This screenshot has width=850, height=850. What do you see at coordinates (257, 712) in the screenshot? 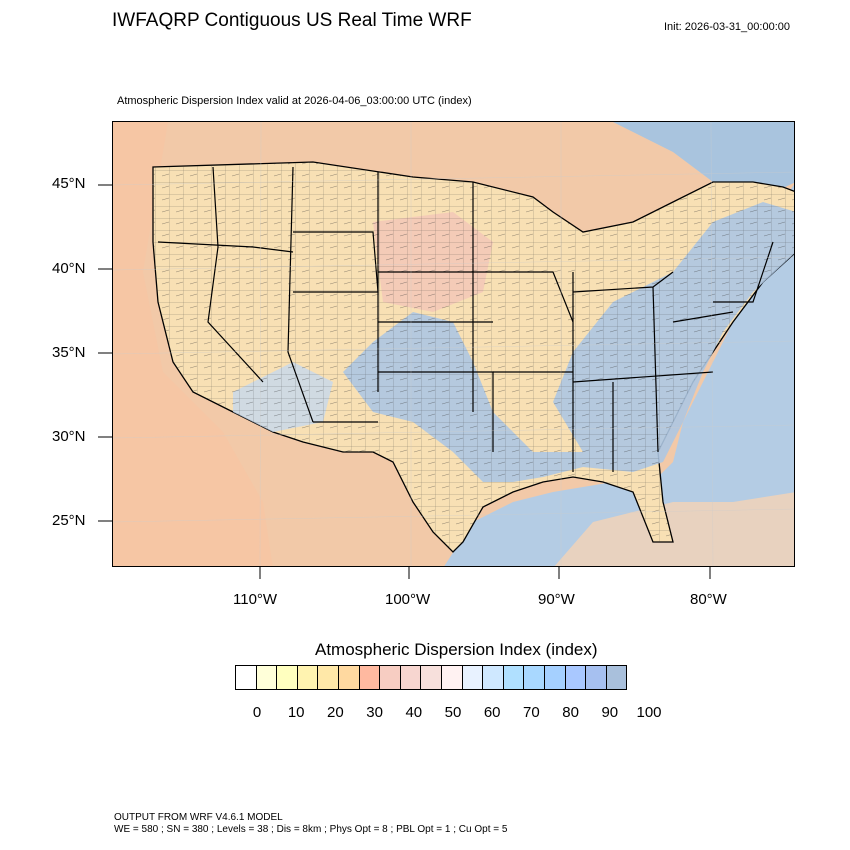
I see `colorbar-tick-label: 0` at bounding box center [257, 712].